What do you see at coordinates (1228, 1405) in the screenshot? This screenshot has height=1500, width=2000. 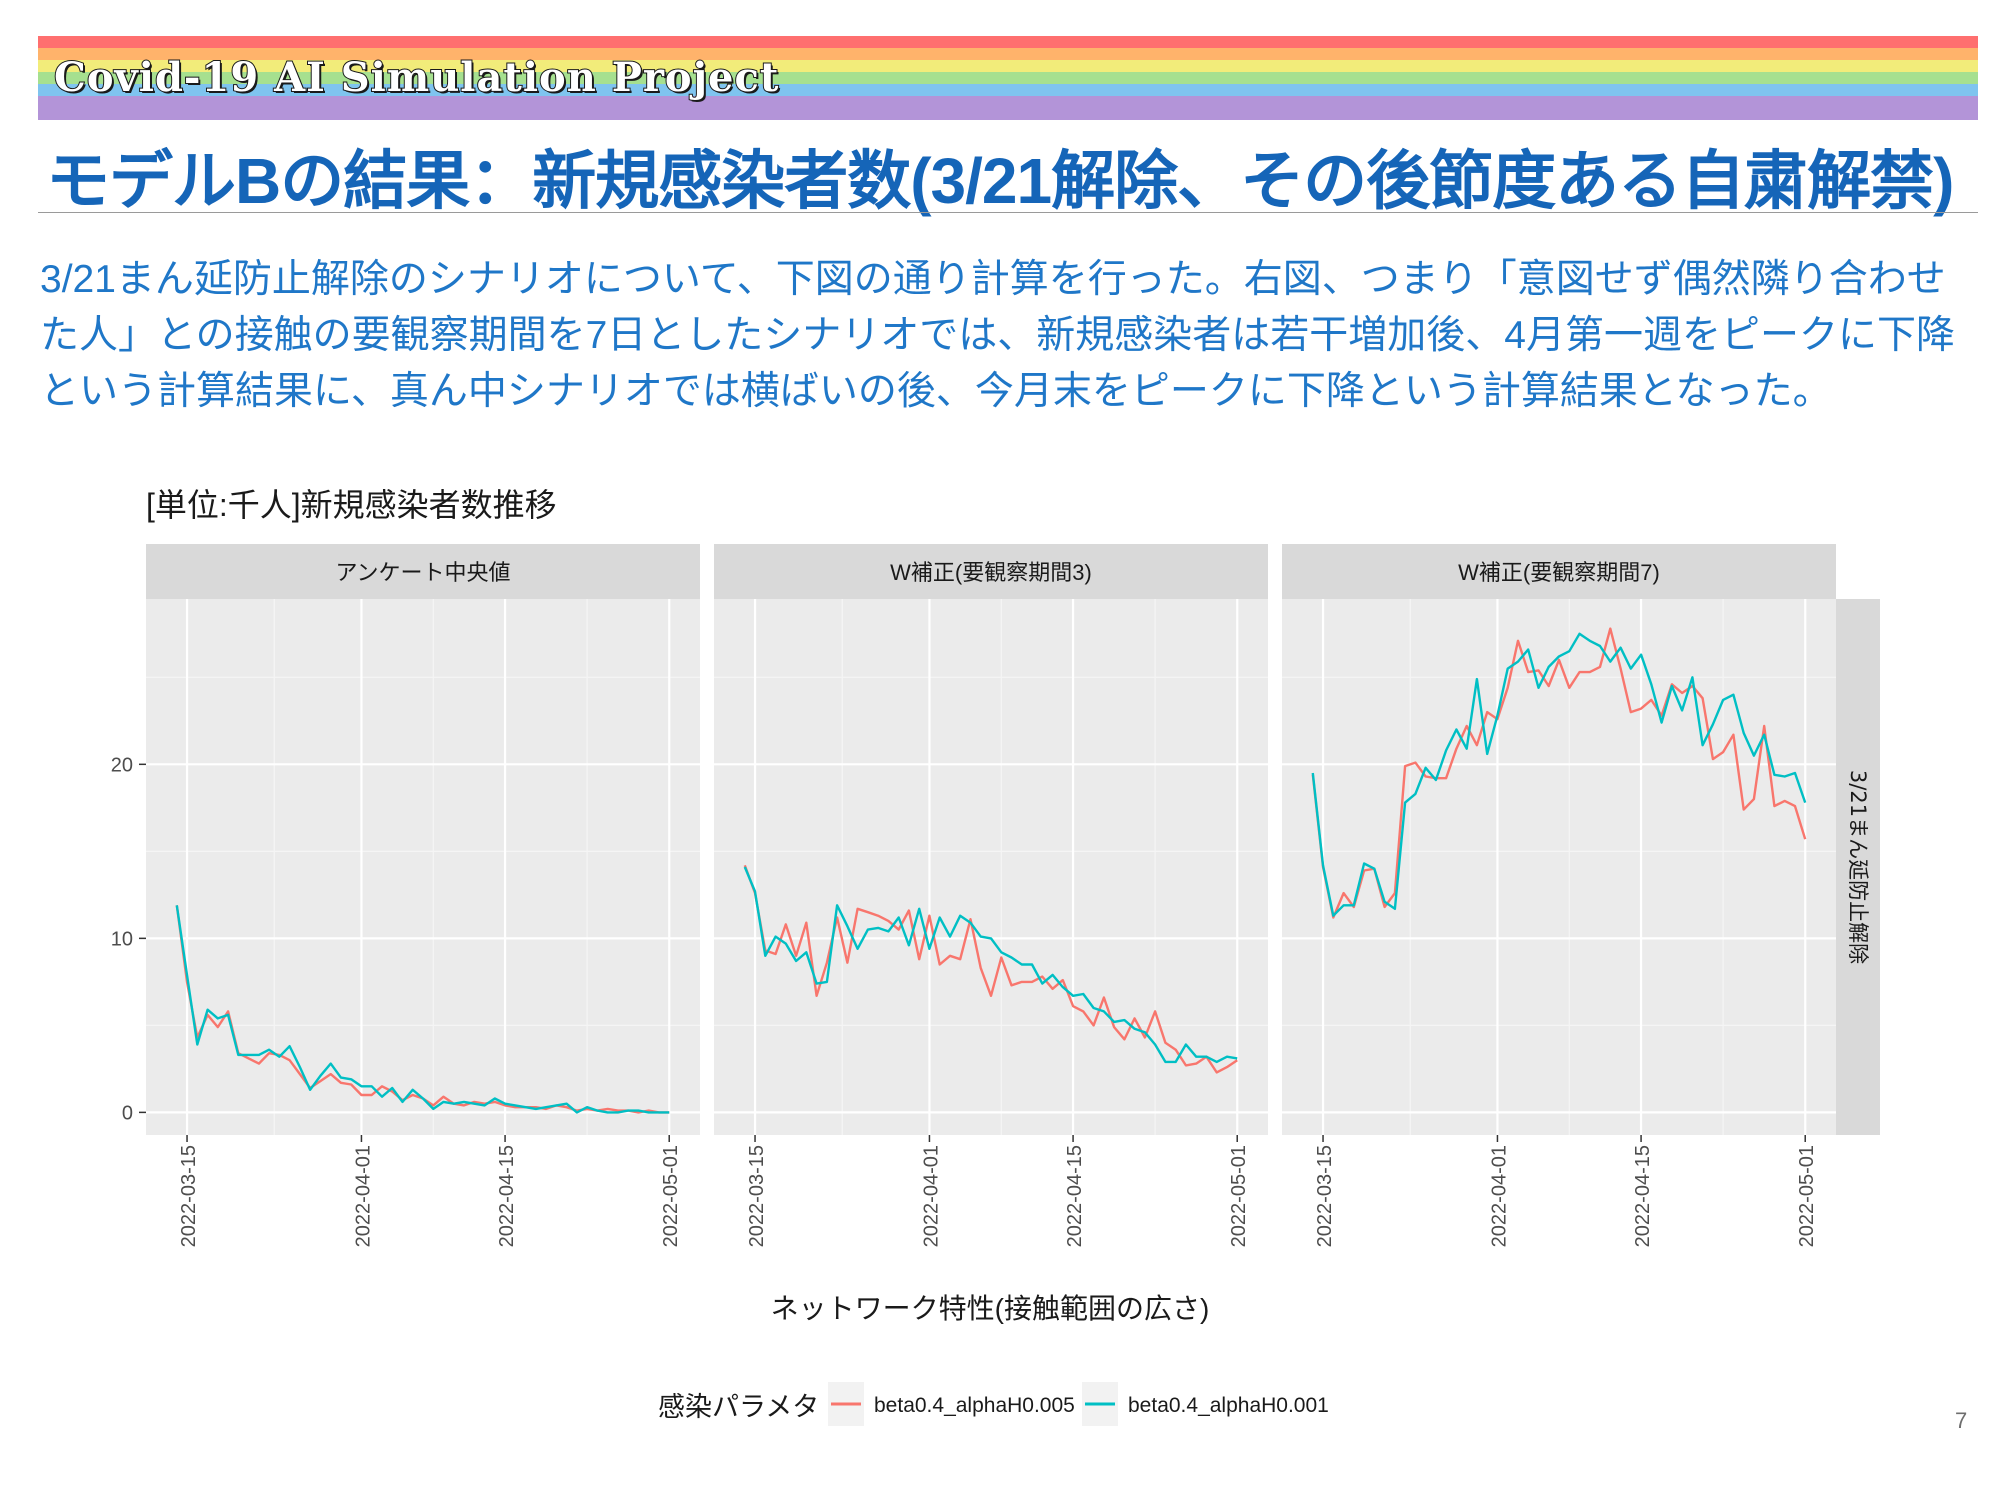 I see `legend-label: beta0.4_alphaH0.001` at bounding box center [1228, 1405].